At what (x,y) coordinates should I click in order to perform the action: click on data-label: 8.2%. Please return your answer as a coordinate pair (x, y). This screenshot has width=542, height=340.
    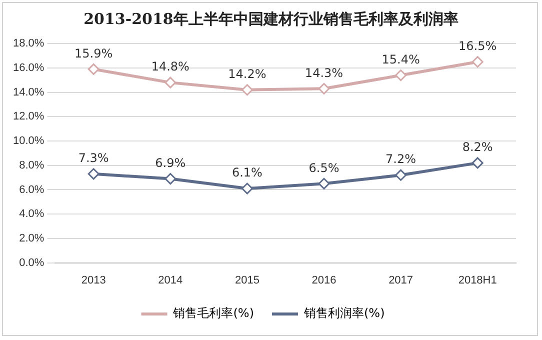
    Looking at the image, I should click on (477, 147).